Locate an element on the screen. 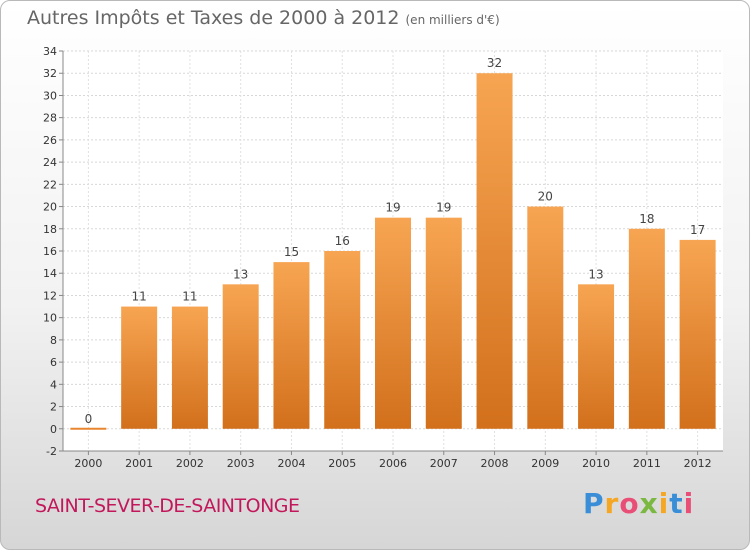 This screenshot has width=750, height=550. y-tick-label: 34 is located at coordinates (50, 51).